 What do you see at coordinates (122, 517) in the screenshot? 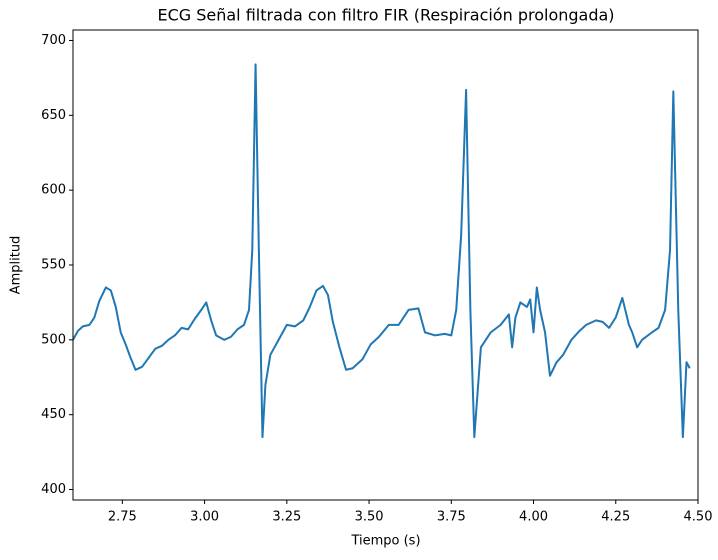
I see `x-tick-label: 2.75` at bounding box center [122, 517].